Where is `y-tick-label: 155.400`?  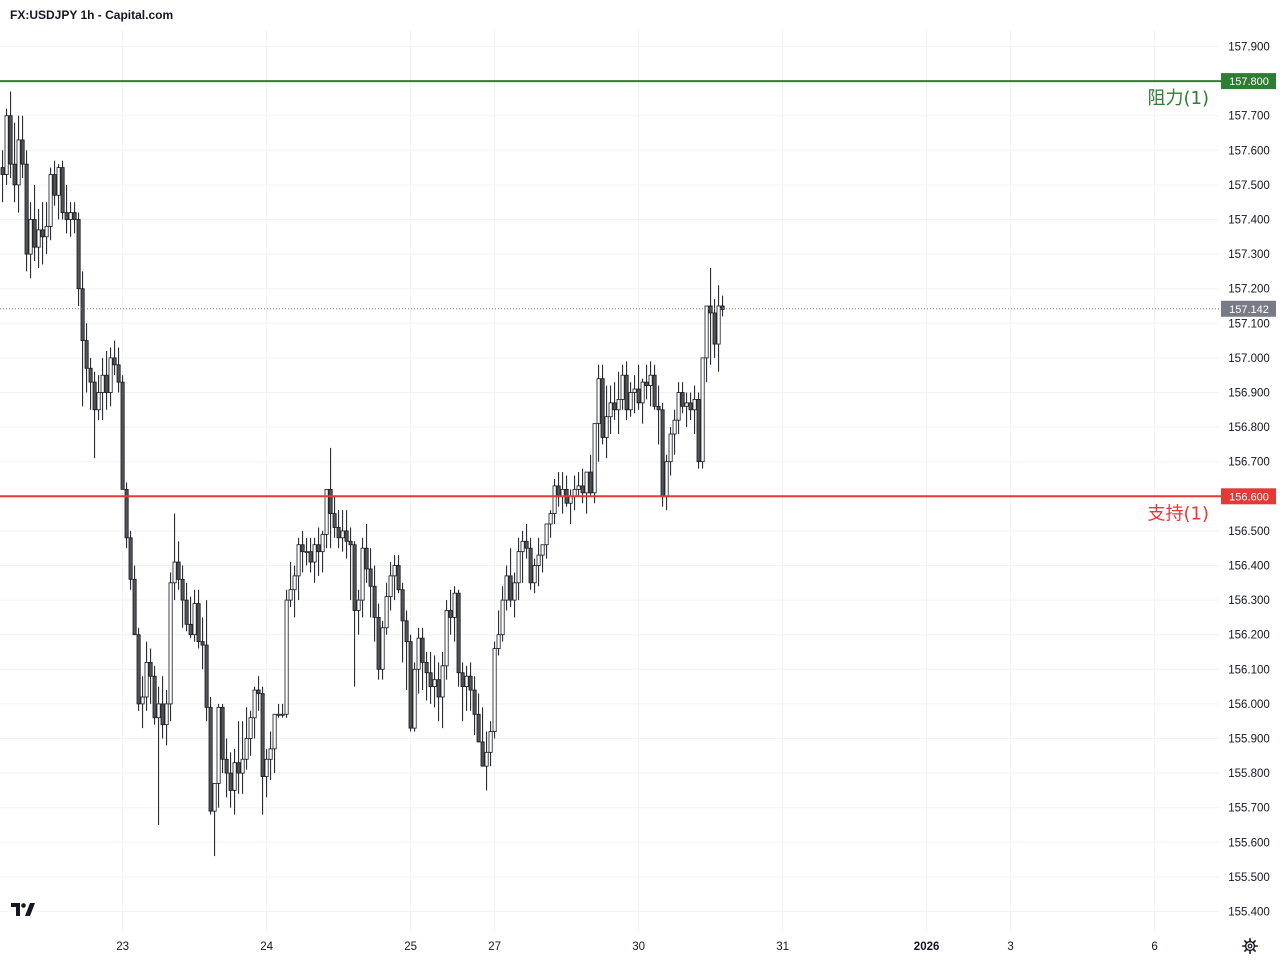
y-tick-label: 155.400 is located at coordinates (1249, 913).